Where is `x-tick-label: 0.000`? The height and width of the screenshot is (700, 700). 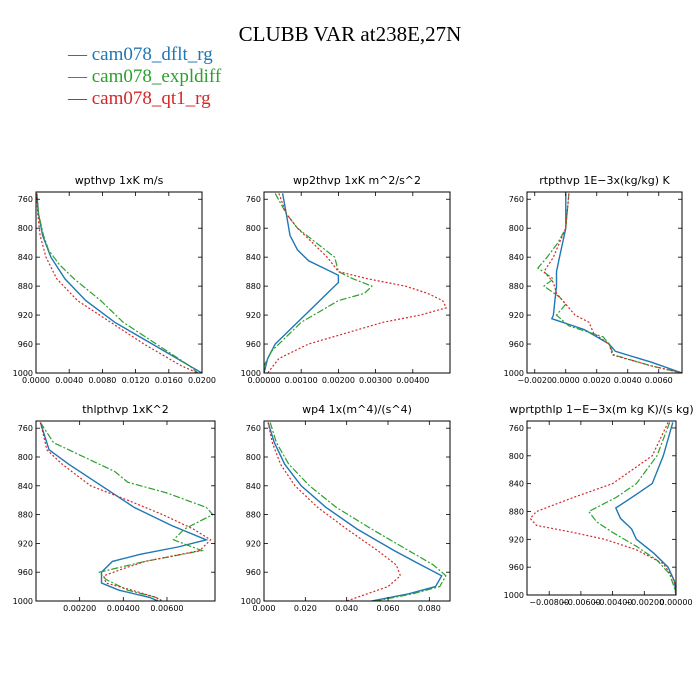
x-tick-label: 0.000 is located at coordinates (264, 608).